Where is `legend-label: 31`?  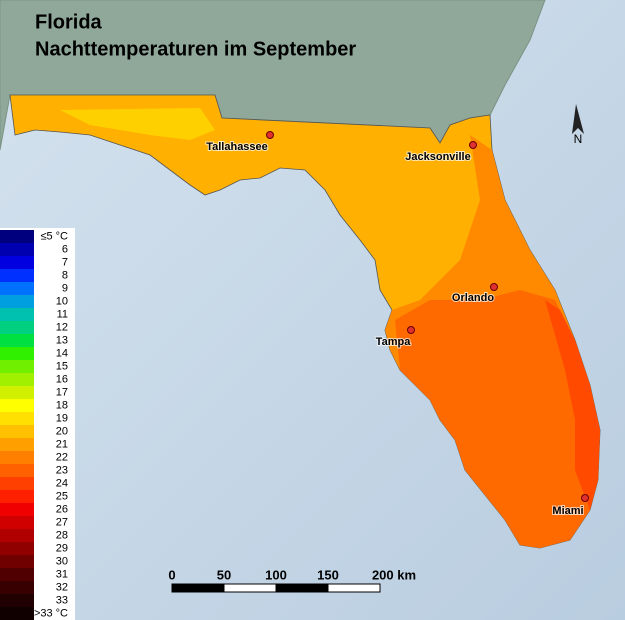
legend-label: 31 is located at coordinates (62, 574).